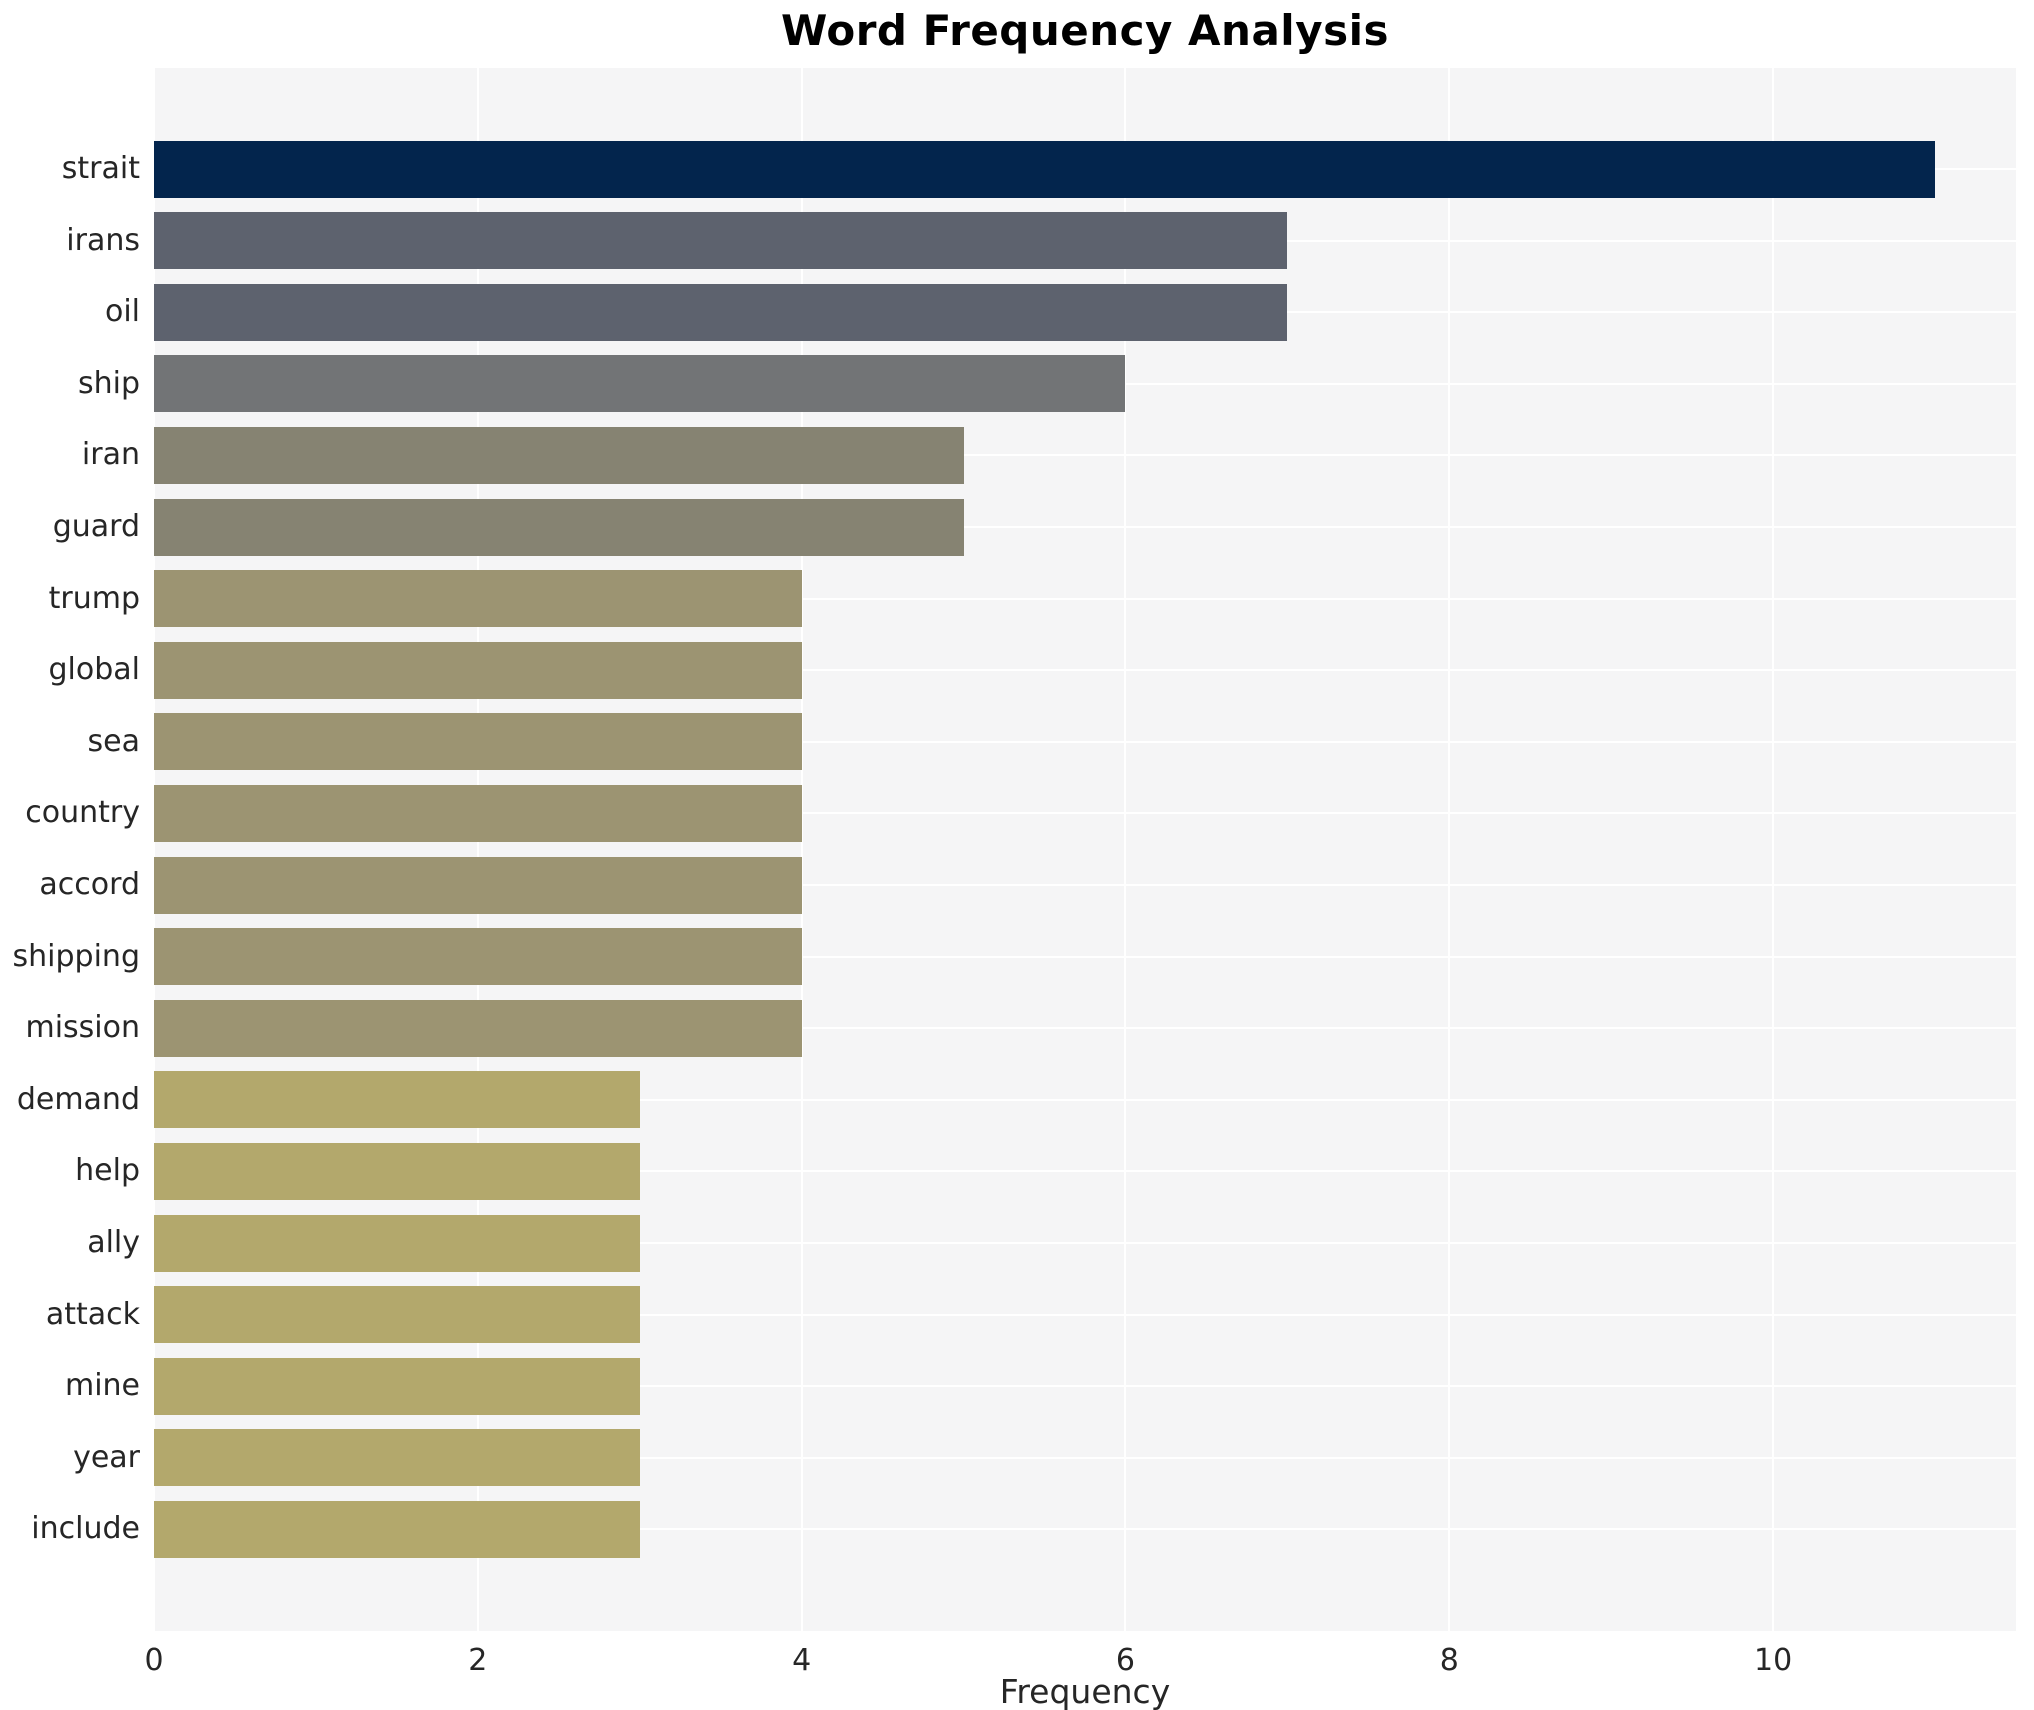 The image size is (2034, 1710). Describe the element at coordinates (78, 1099) in the screenshot. I see `y-tick-label: demand` at that location.